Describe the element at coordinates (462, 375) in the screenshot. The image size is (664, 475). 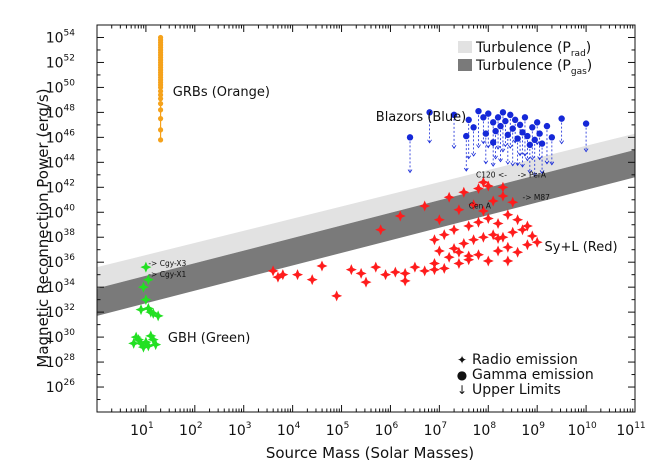
I see `legend-marker-glyph: ●` at that location.